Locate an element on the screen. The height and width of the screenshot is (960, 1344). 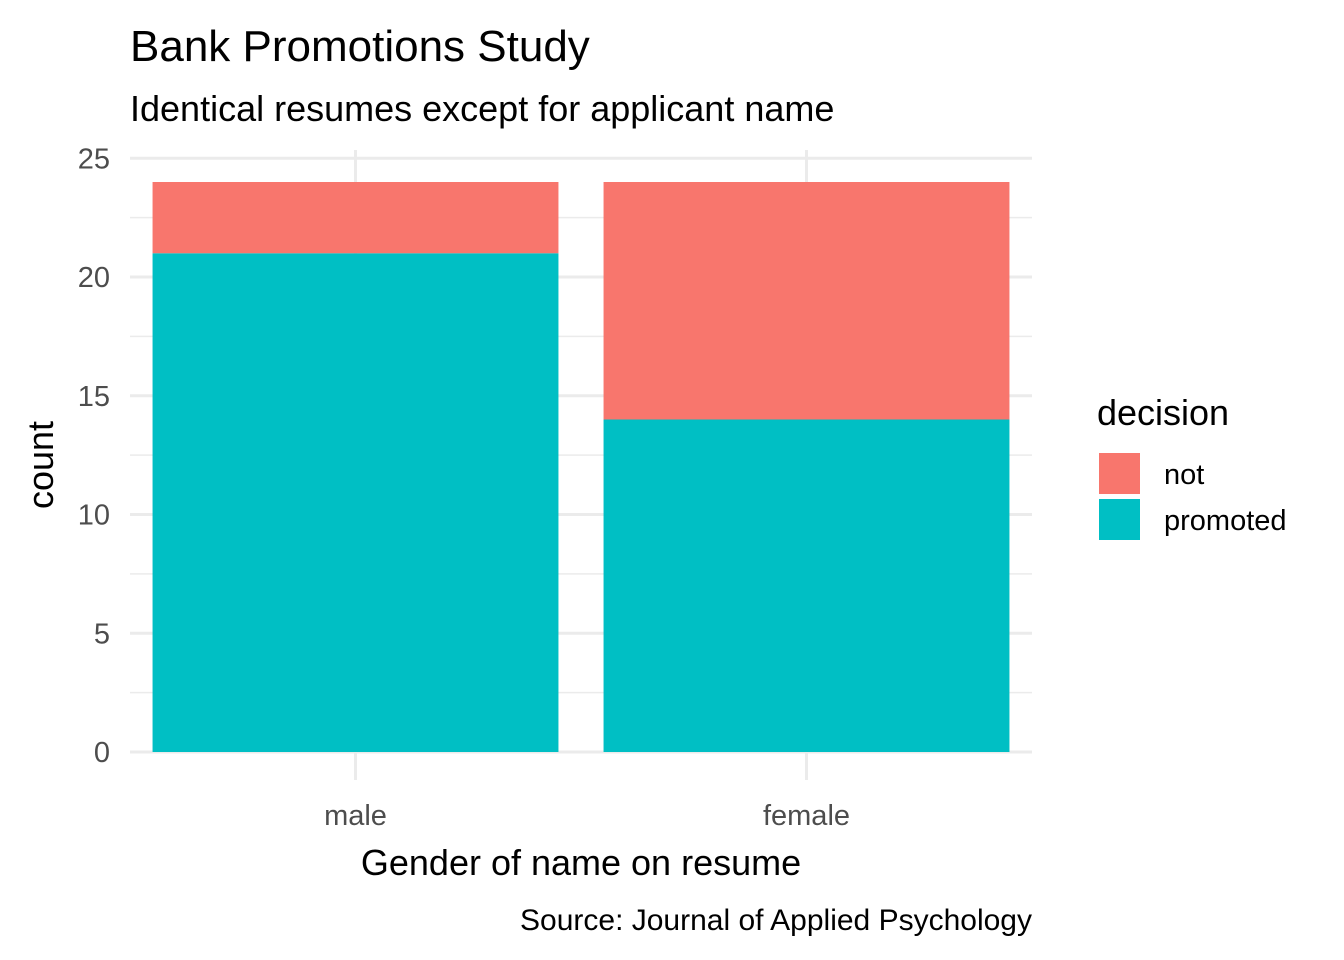
y-tick-label: 25 is located at coordinates (94, 159).